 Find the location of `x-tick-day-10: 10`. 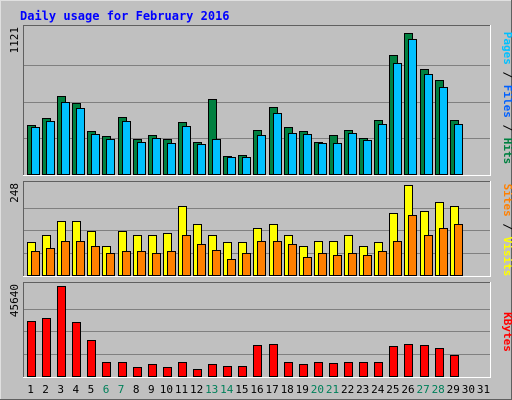

x-tick-day-10: 10 is located at coordinates (166, 389).